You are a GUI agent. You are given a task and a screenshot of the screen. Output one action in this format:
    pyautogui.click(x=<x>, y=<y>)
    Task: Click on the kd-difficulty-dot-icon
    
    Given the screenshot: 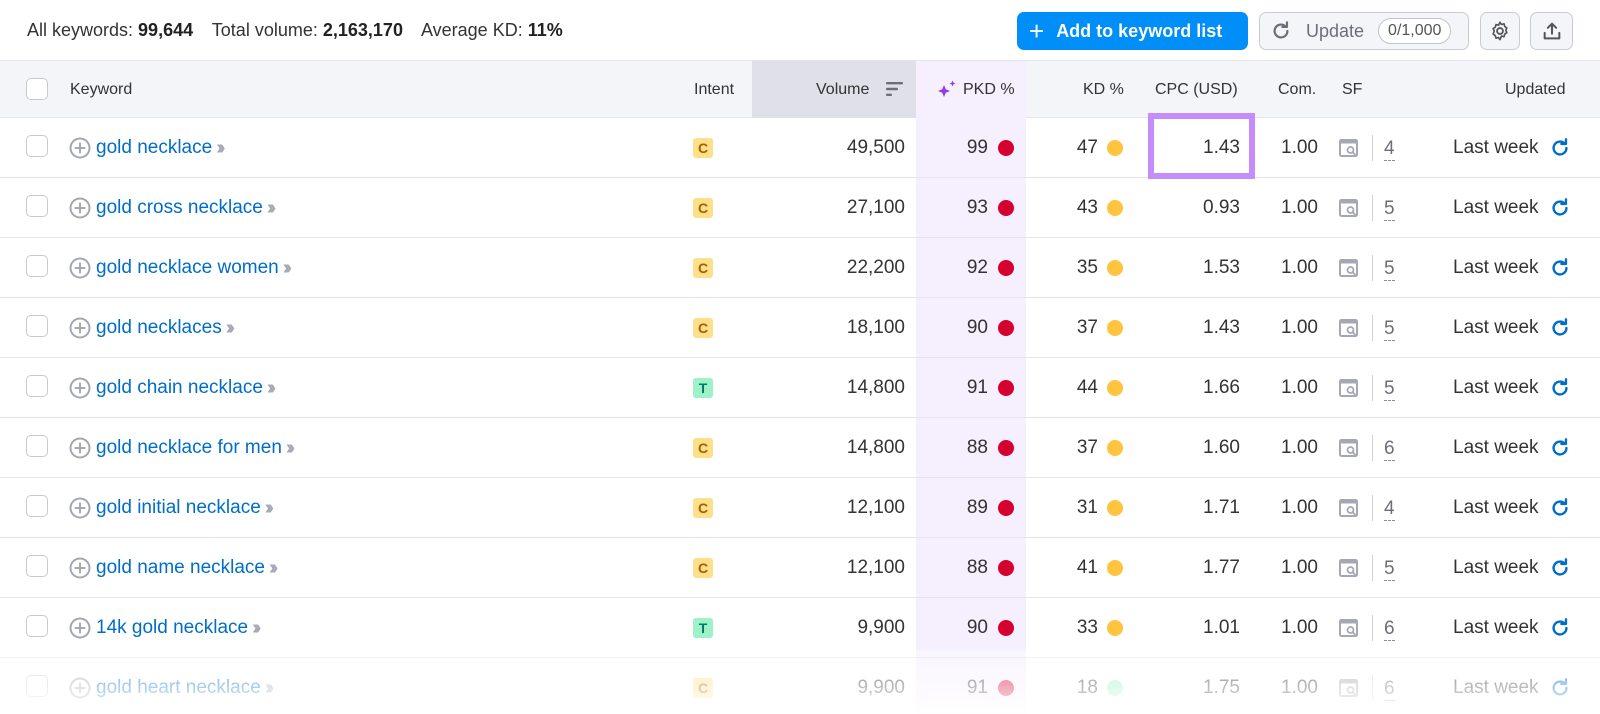 What is the action you would take?
    pyautogui.click(x=1115, y=388)
    